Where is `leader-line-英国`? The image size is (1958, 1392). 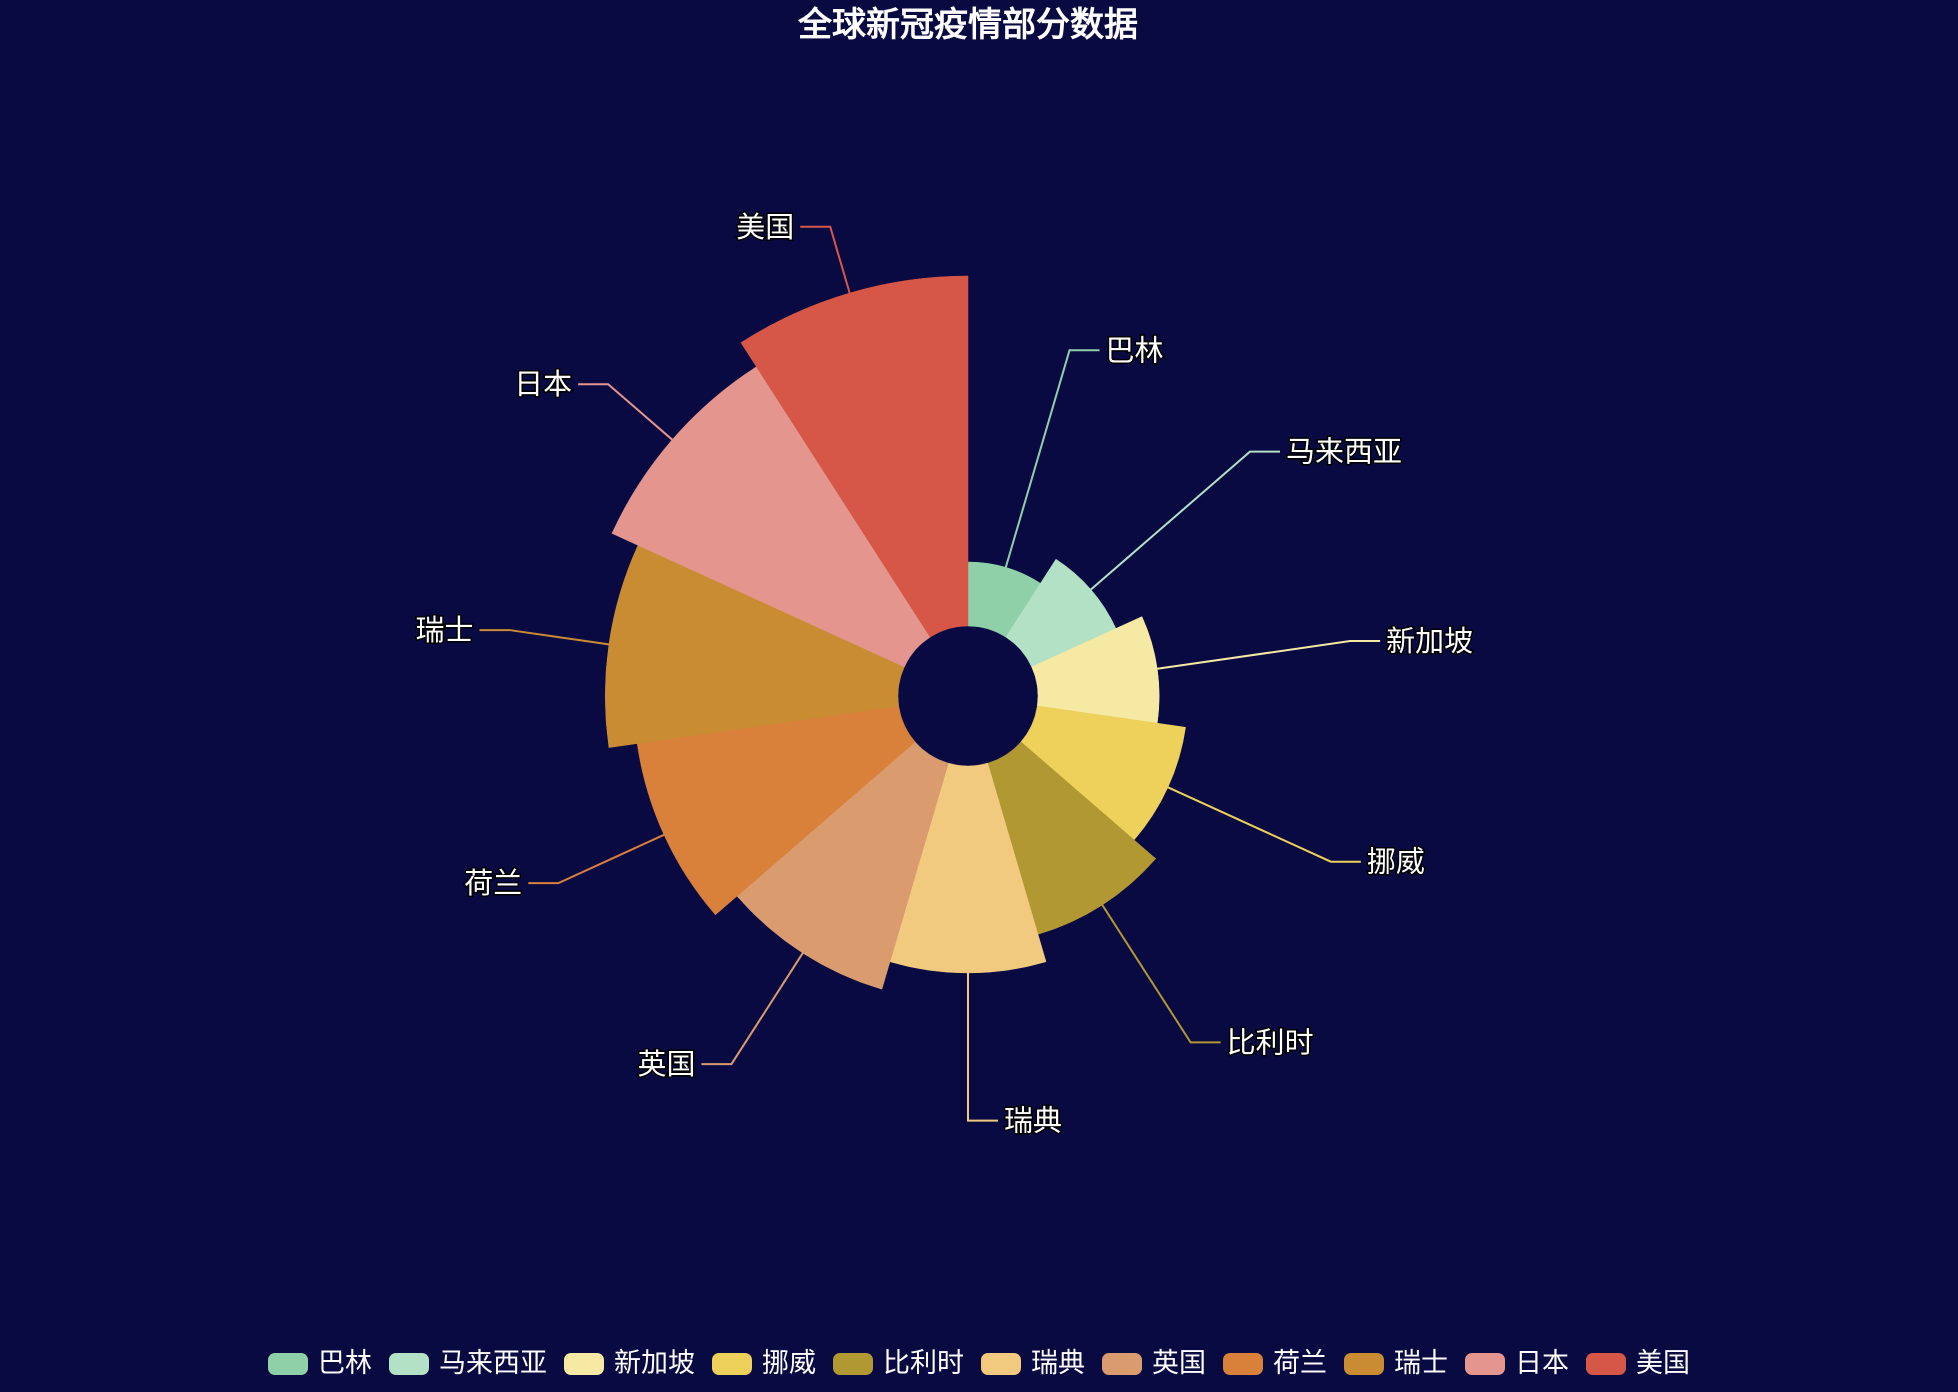 leader-line-英国 is located at coordinates (752, 1009).